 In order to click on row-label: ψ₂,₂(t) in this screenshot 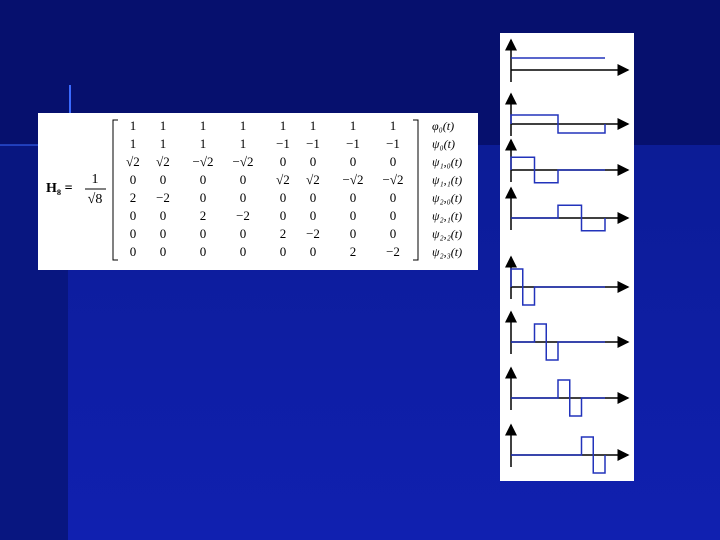, I will do `click(447, 234)`.